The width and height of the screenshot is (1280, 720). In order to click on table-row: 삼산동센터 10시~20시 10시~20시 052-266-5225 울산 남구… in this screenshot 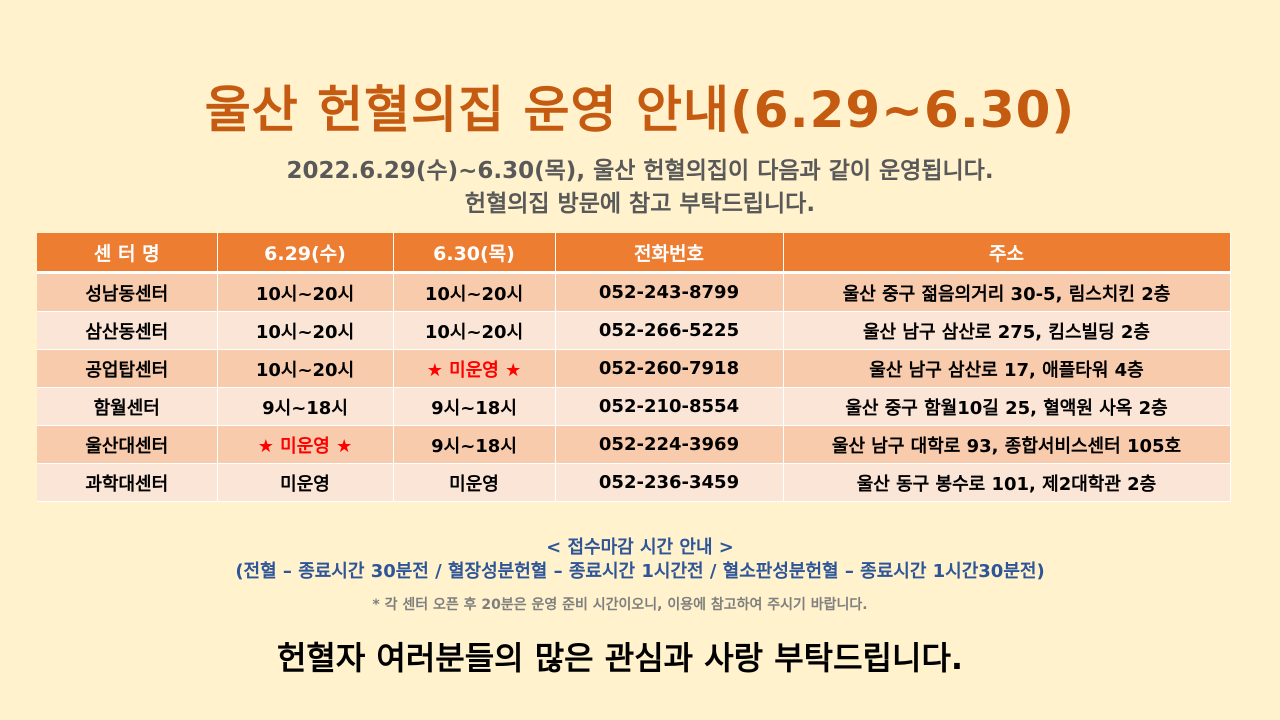, I will do `click(634, 330)`.